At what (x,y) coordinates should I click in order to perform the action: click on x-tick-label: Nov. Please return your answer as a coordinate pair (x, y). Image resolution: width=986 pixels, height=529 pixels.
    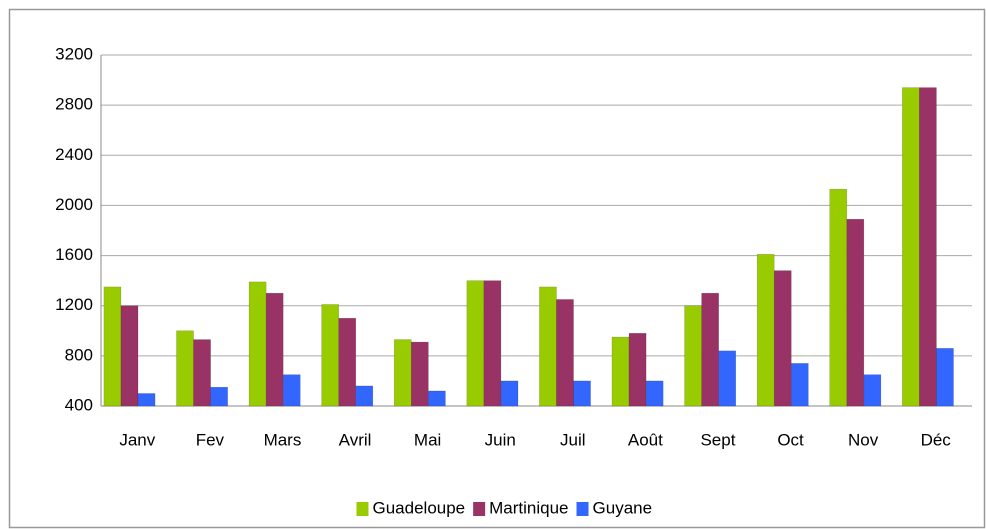
    Looking at the image, I should click on (863, 439).